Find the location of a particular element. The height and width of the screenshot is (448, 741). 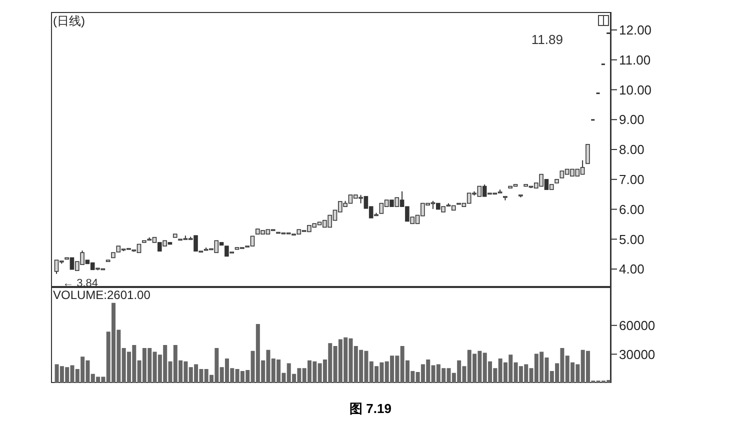

y-tick-label: 30000 is located at coordinates (637, 354).